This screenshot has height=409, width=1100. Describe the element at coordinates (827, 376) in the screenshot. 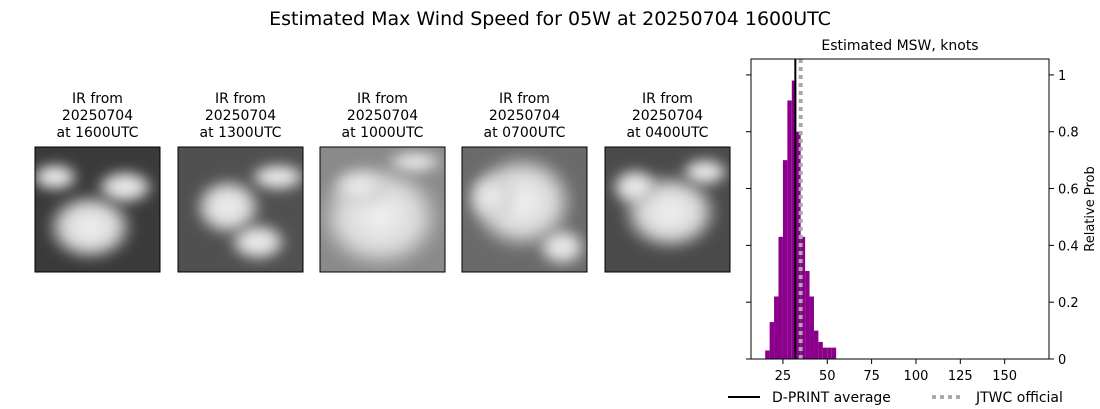

I see `x-tick-label: 50` at that location.